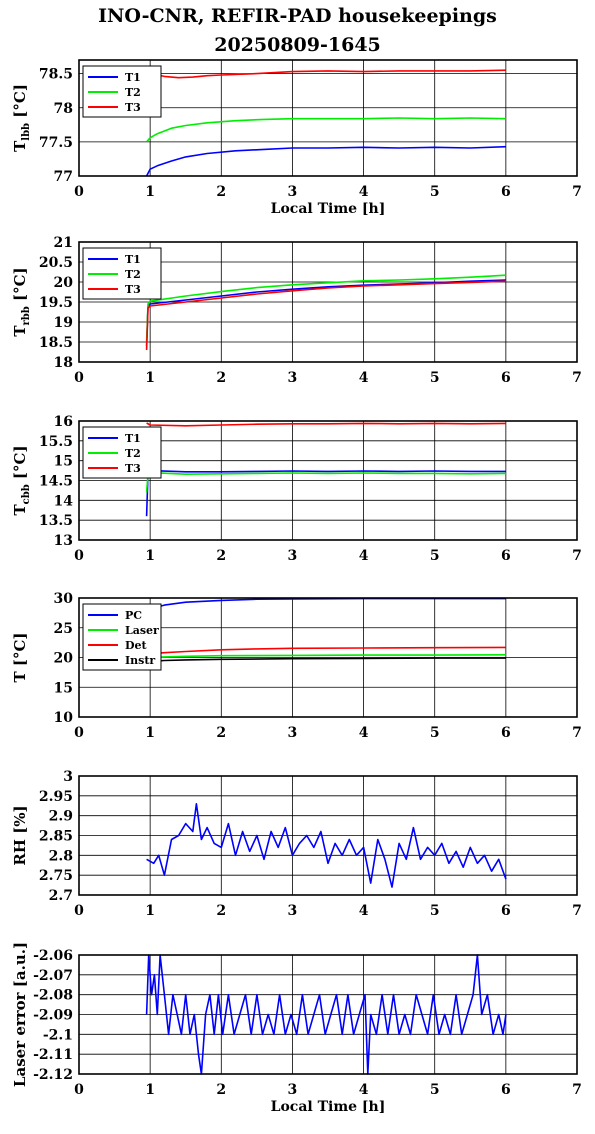 This screenshot has width=595, height=1134. Describe the element at coordinates (53, 956) in the screenshot. I see `y-tick-label: -2.06` at that location.